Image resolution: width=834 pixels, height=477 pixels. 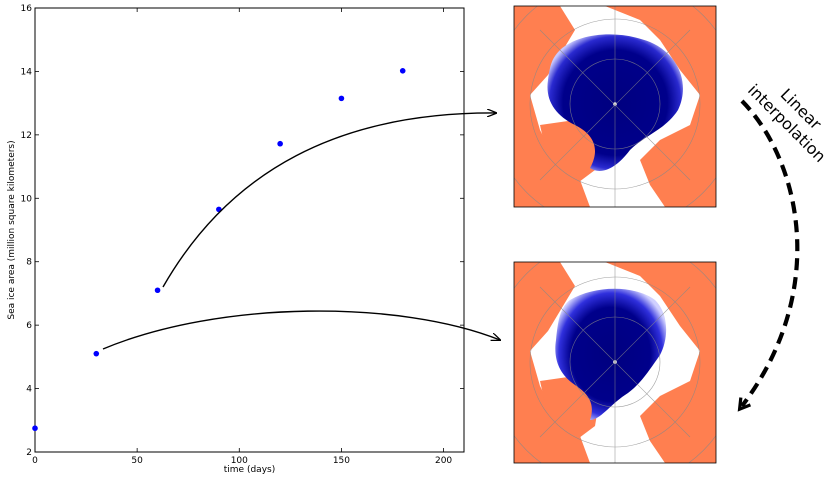 What do you see at coordinates (552, 106) in the screenshot?
I see `land-north-america` at bounding box center [552, 106].